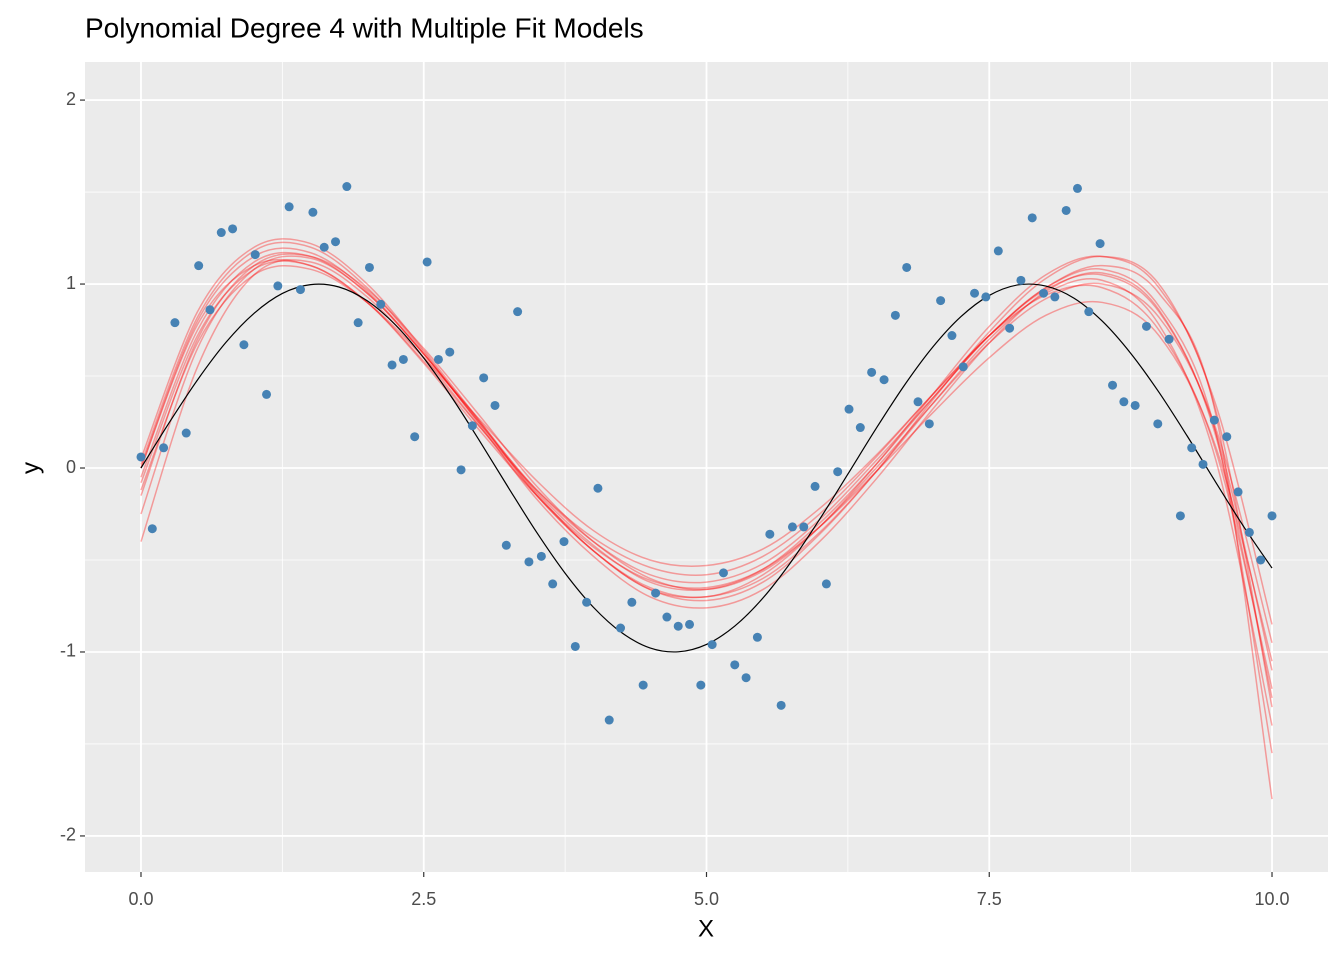 The height and width of the screenshot is (960, 1344). I want to click on x-tick-label: 5.0, so click(706, 899).